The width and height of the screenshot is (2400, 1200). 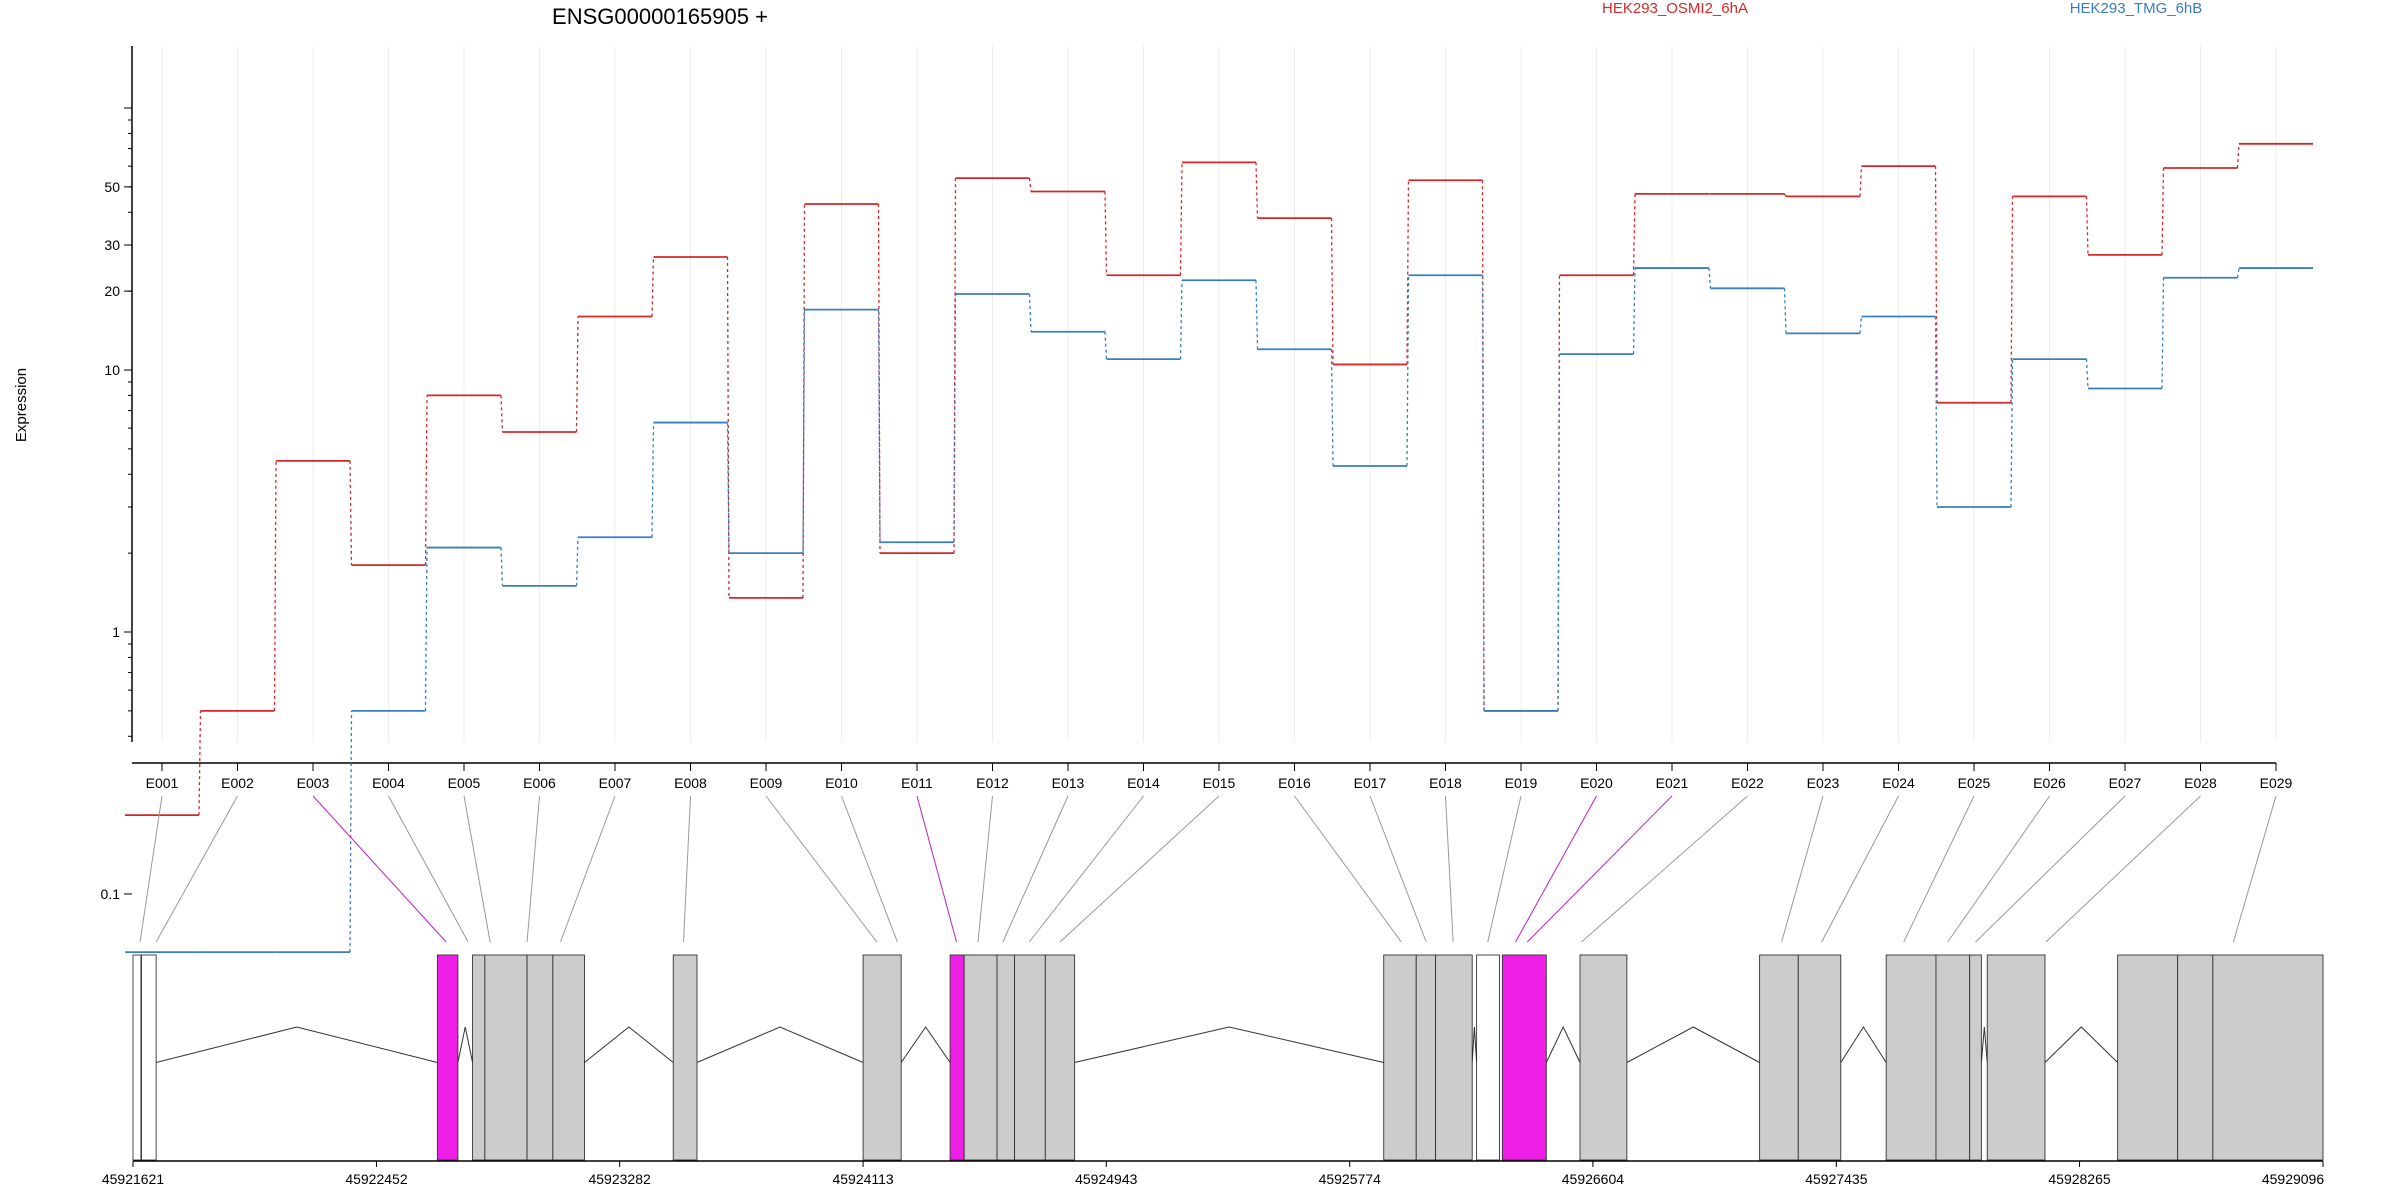 I want to click on x-tick-label-e024: E024, so click(x=1898, y=783).